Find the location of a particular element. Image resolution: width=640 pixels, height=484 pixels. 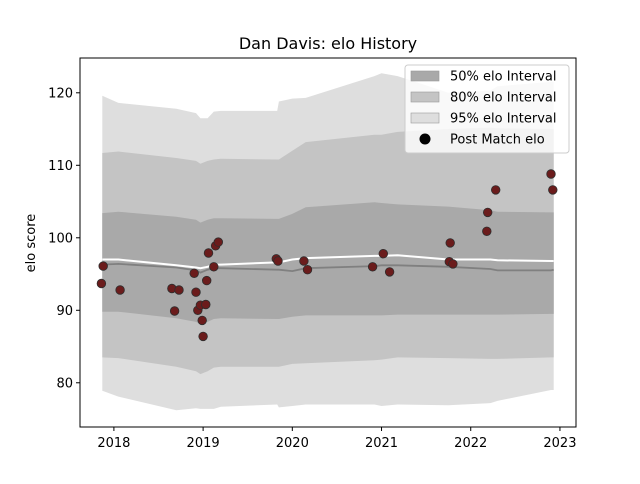

chart-title: Dan Davis: elo History is located at coordinates (328, 43).